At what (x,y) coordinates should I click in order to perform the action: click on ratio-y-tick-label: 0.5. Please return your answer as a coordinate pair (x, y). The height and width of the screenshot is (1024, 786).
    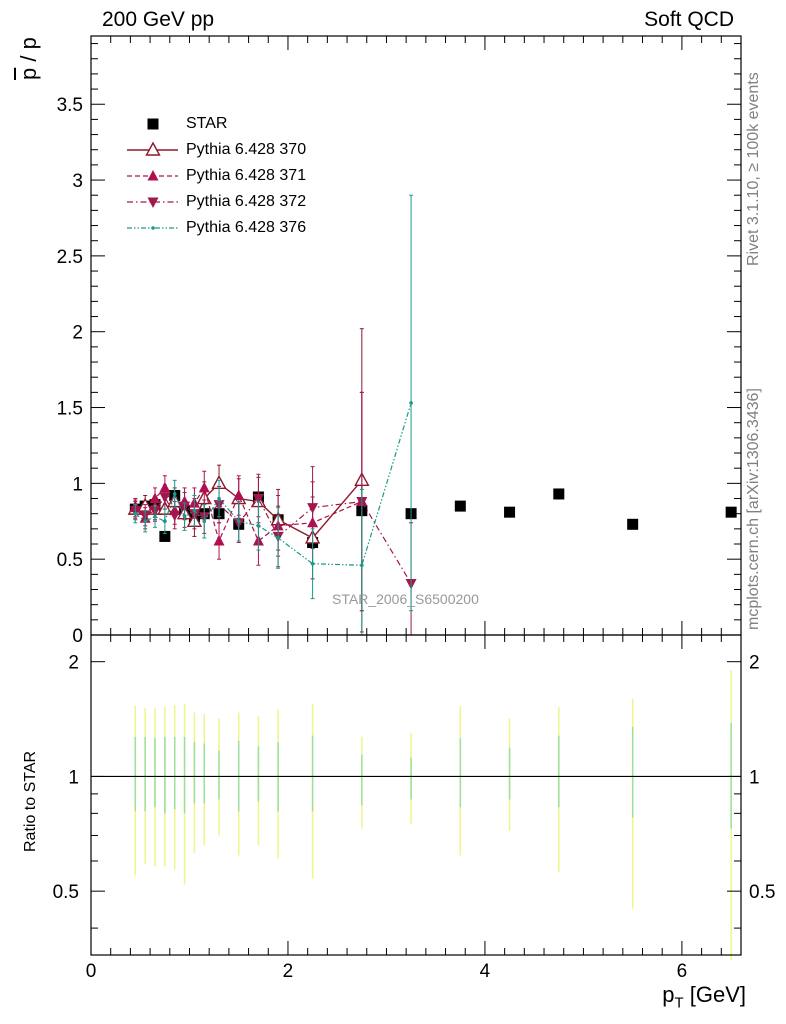
    Looking at the image, I should click on (66, 892).